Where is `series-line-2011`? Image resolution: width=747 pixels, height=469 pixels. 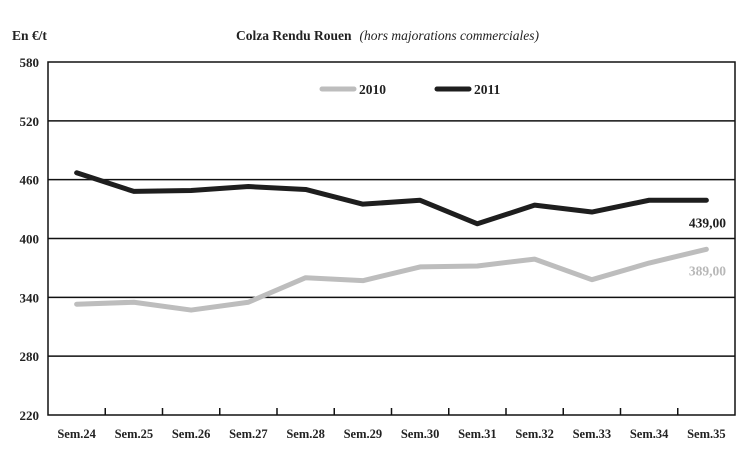 series-line-2011 is located at coordinates (391, 198).